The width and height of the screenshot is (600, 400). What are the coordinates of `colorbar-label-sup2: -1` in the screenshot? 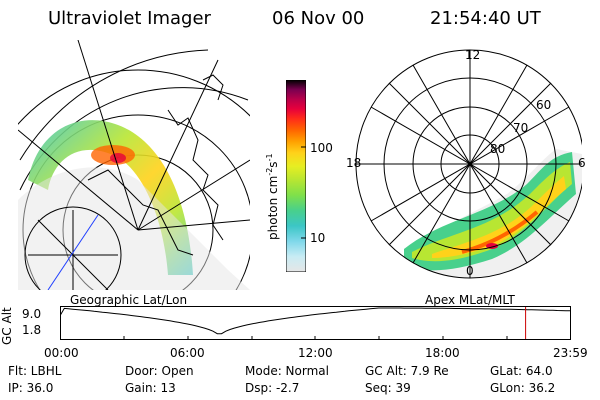 It's located at (269, 157).